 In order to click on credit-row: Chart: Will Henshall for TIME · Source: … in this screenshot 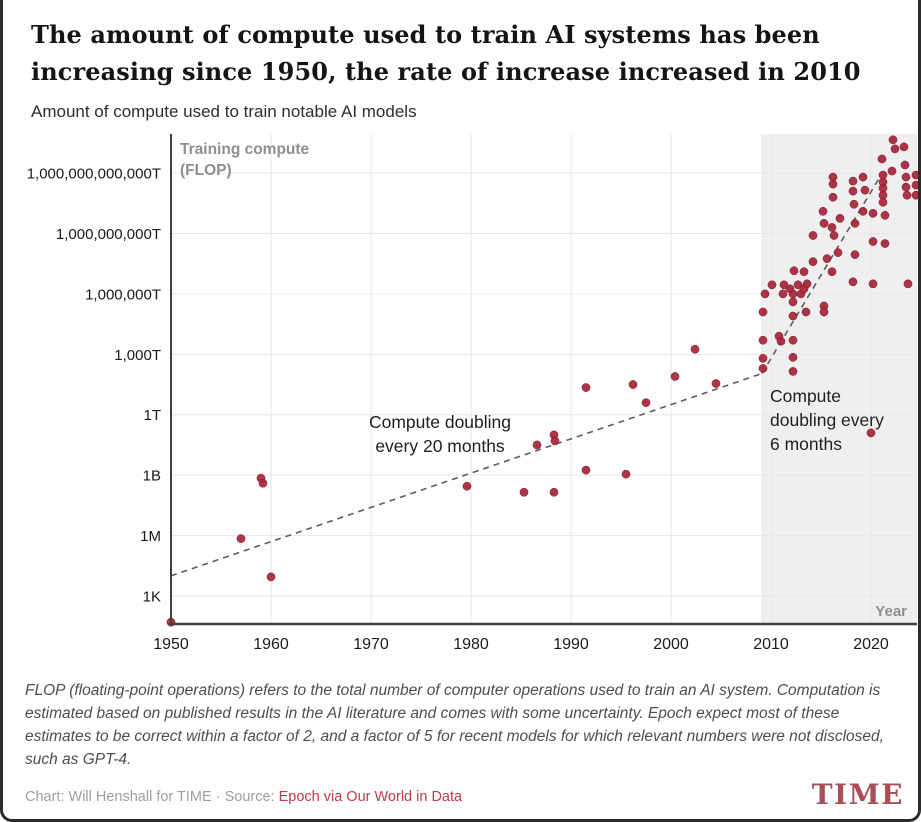, I will do `click(464, 795)`.